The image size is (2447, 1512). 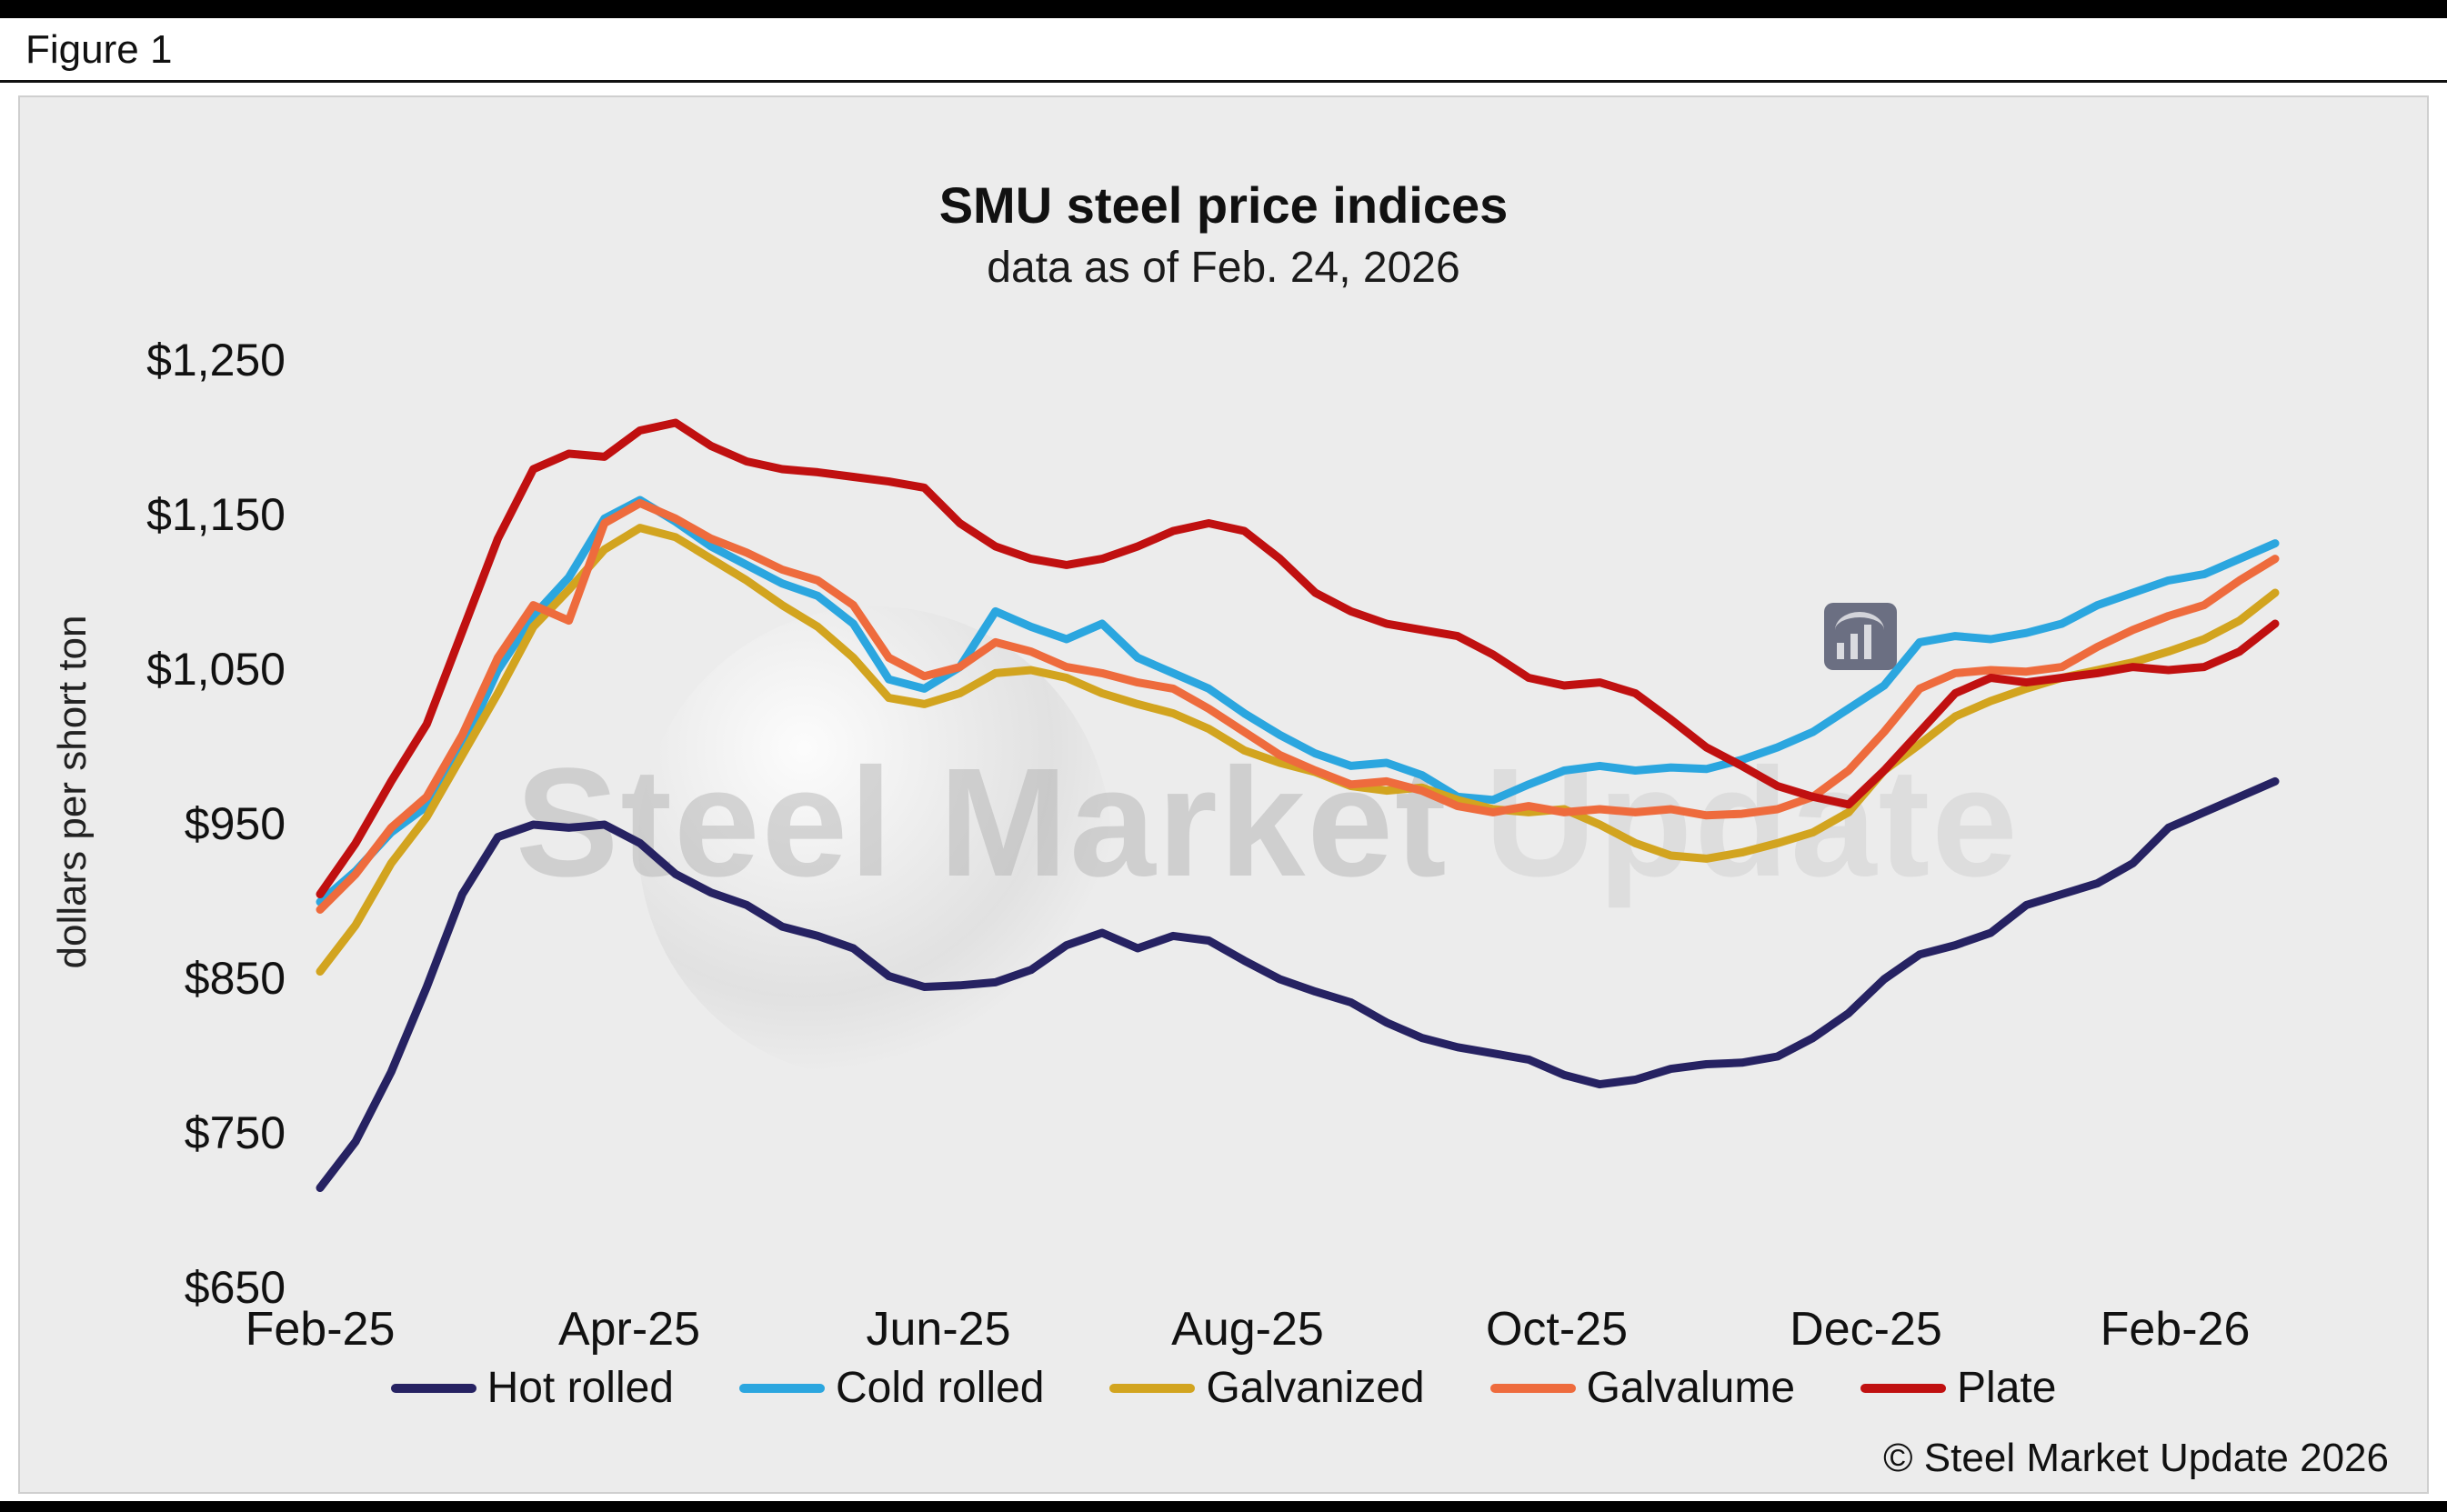 I want to click on legend-item-galvanized: Galvanized, so click(x=1267, y=1388).